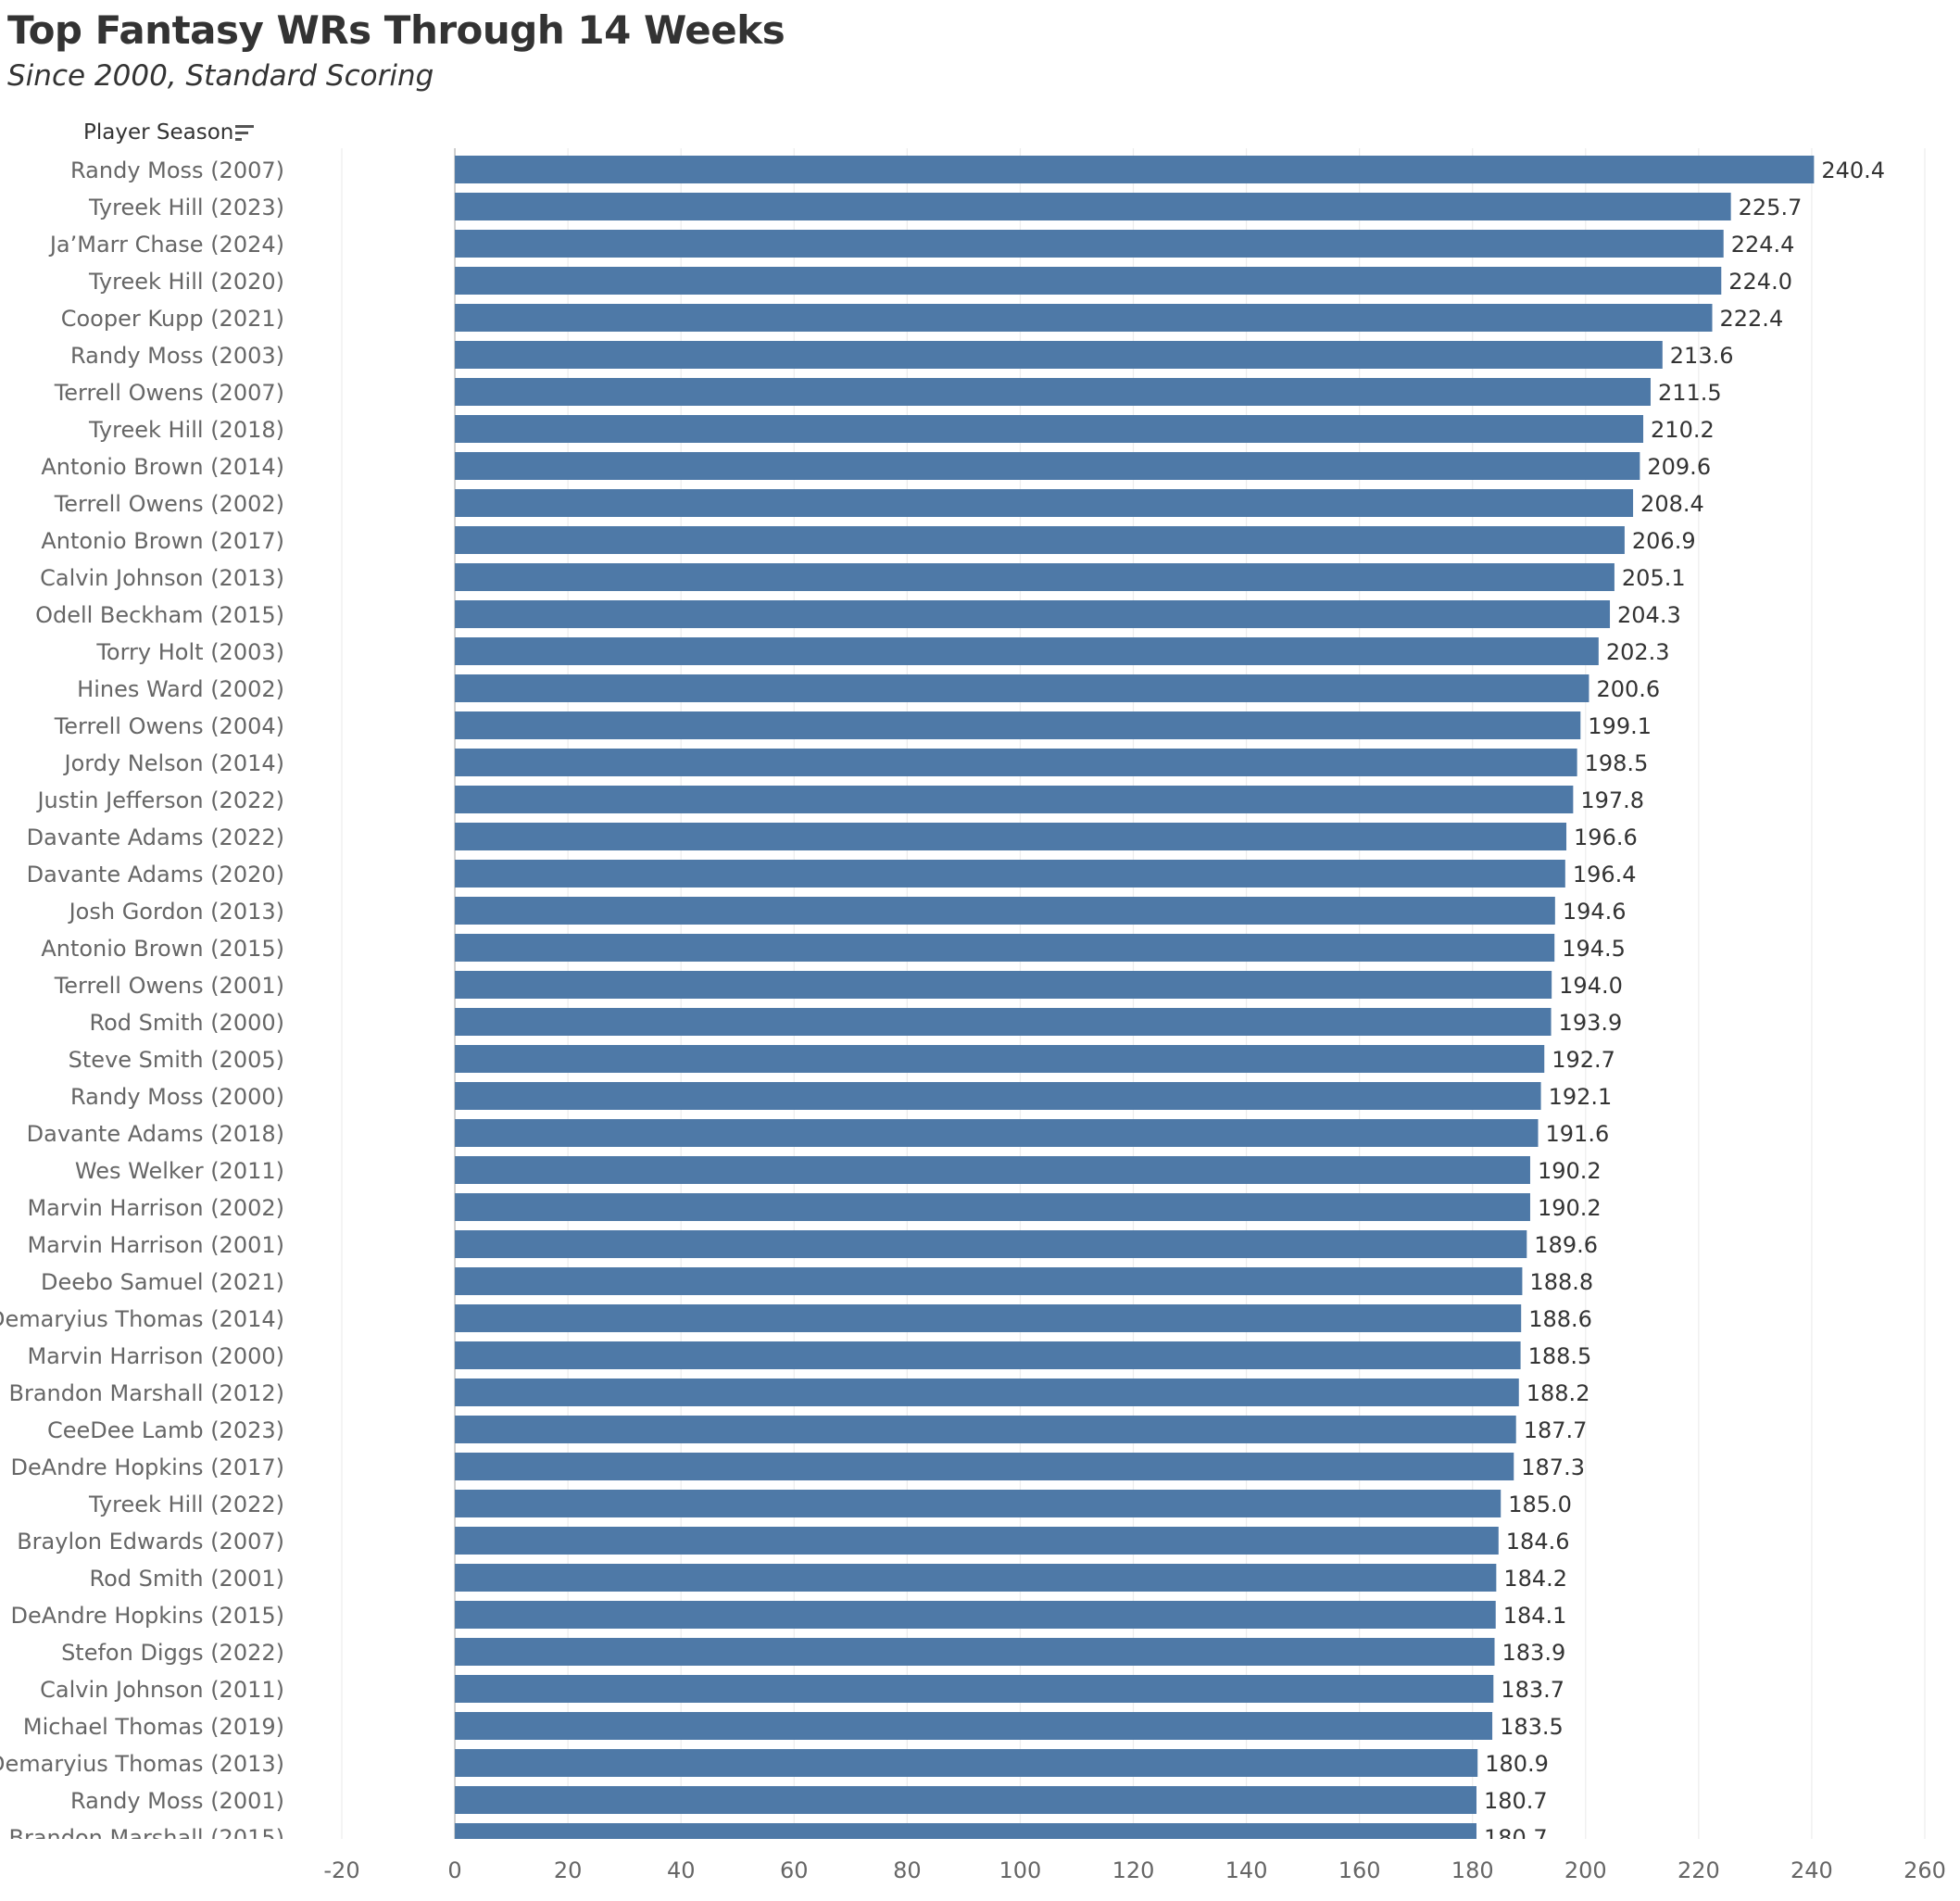 The height and width of the screenshot is (1901, 1960). Describe the element at coordinates (186, 207) in the screenshot. I see `category-label: Tyreek Hill (2023)` at that location.